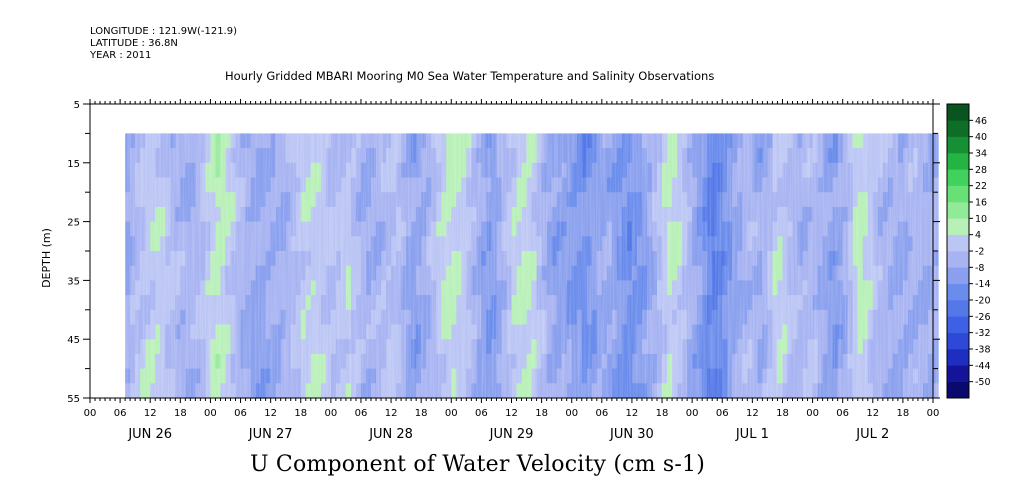  I want to click on y-tick-label: 45, so click(73, 340).